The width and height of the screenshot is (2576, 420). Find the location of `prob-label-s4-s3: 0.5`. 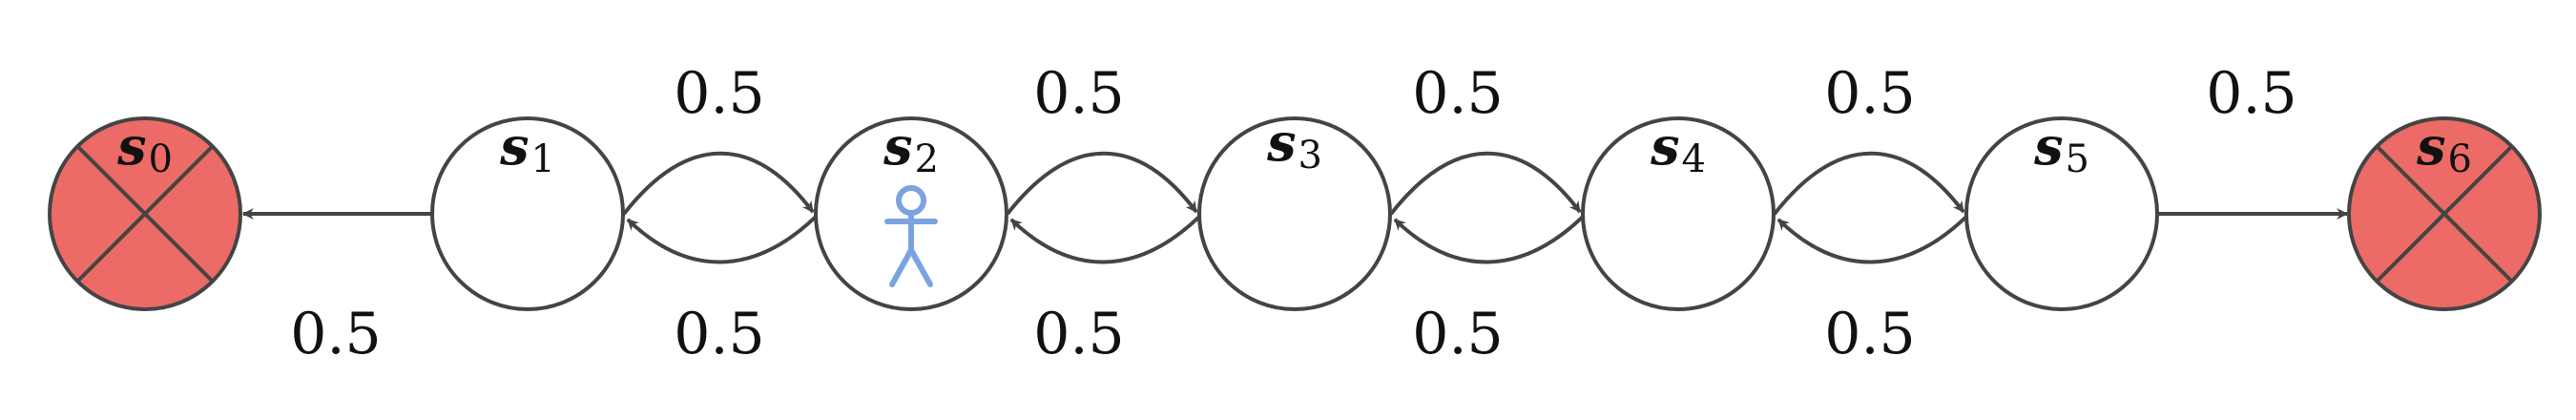

prob-label-s4-s3: 0.5 is located at coordinates (1457, 335).